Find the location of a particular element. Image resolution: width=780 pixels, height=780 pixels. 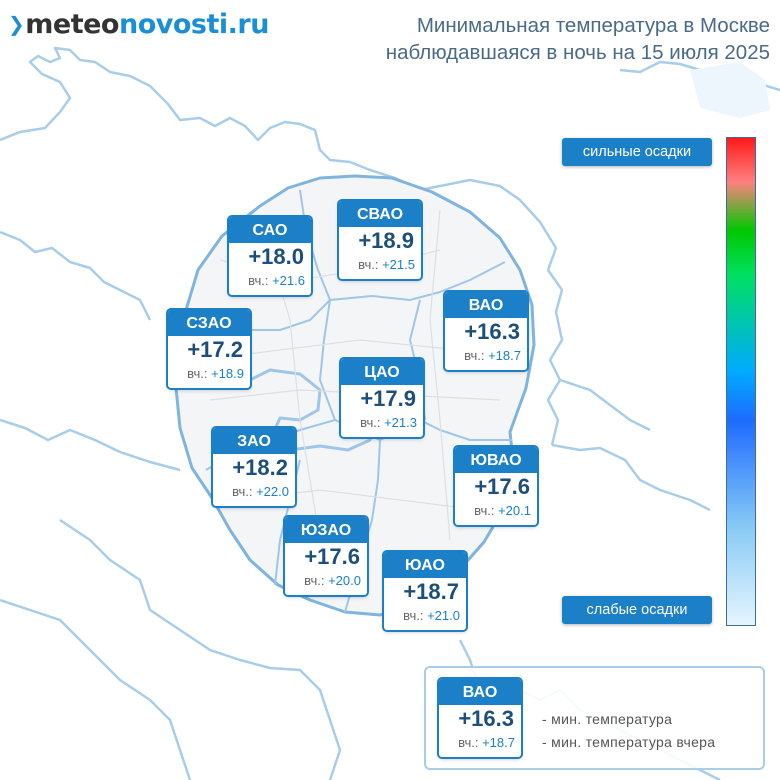

district-yesterday-row: вч.: +20.0 is located at coordinates (326, 582).